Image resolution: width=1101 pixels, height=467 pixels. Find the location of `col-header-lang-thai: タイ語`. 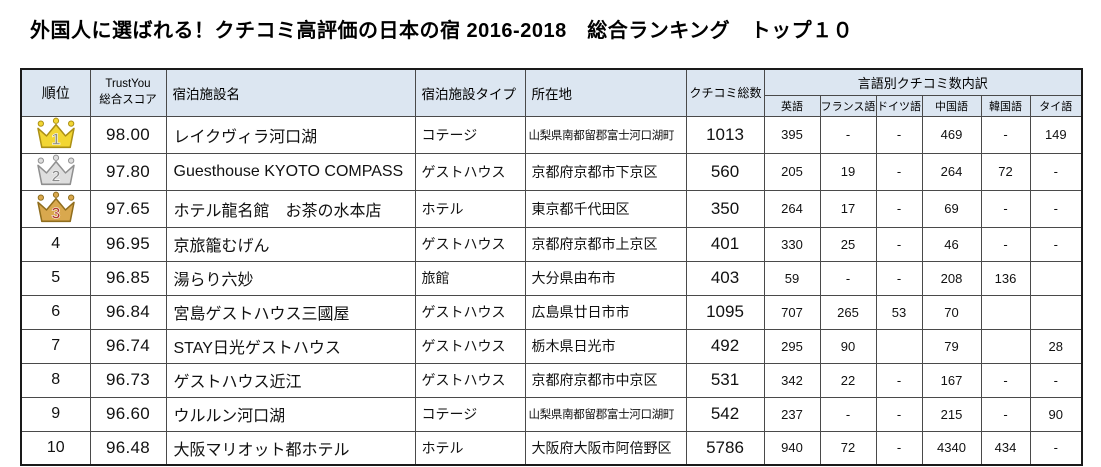

col-header-lang-thai: タイ語 is located at coordinates (1056, 105).